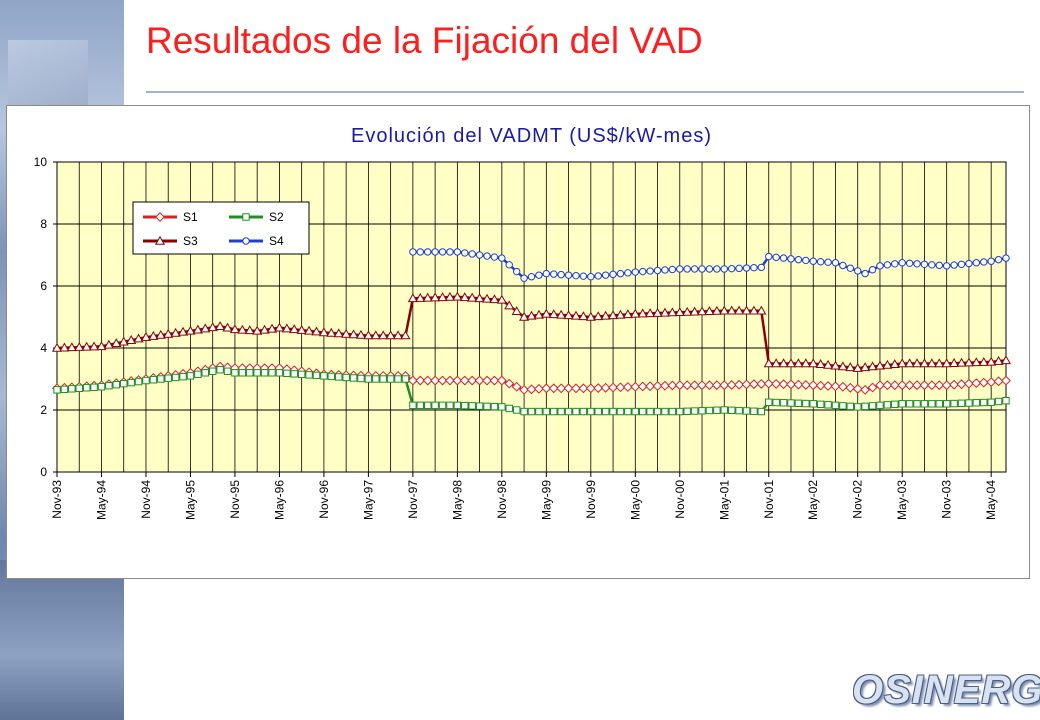 This screenshot has height=720, width=1040. Describe the element at coordinates (858, 499) in the screenshot. I see `x-tick-label: Nov-02` at that location.